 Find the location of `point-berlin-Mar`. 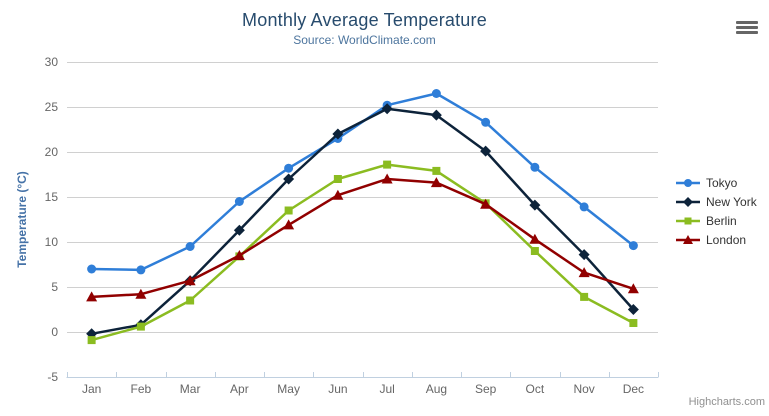

point-berlin-Mar is located at coordinates (190, 300).